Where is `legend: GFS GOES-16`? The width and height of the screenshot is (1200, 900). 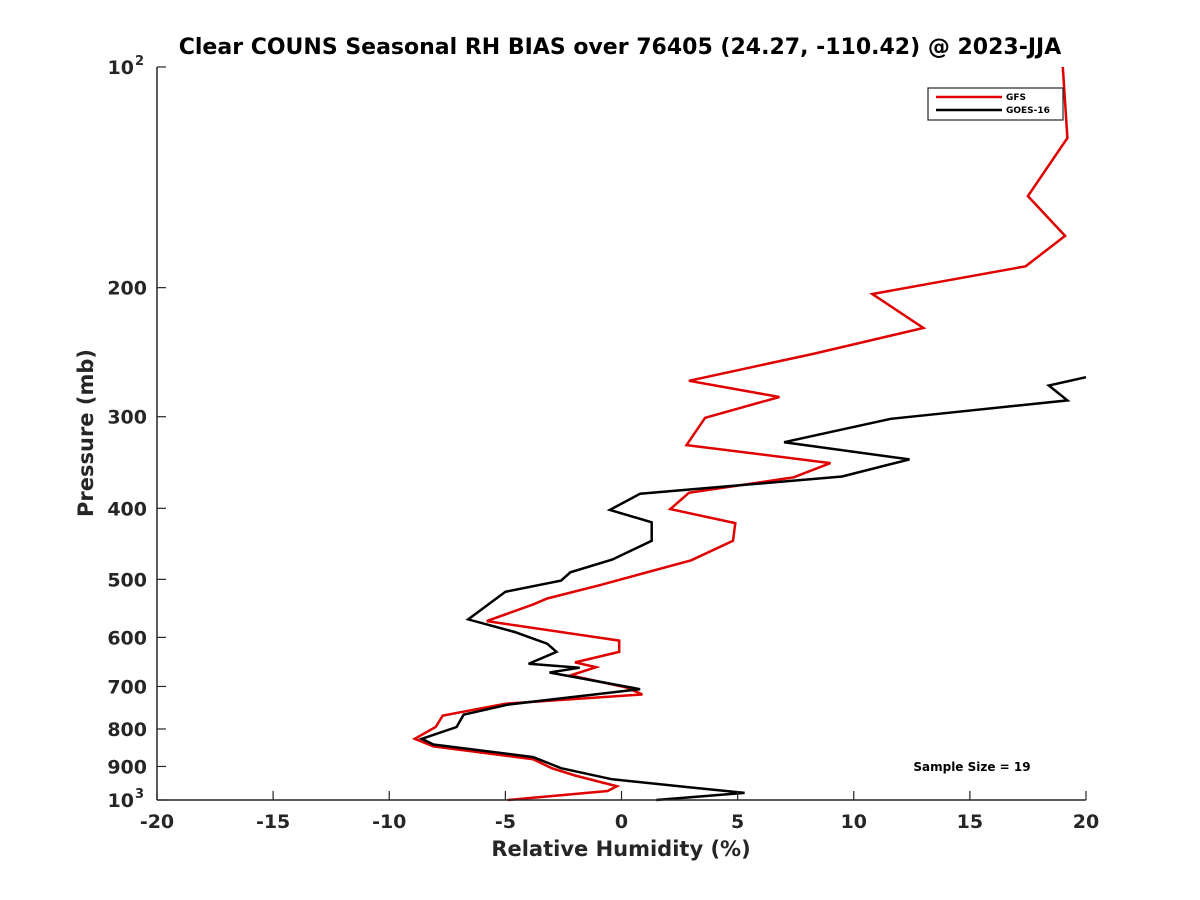
legend: GFS GOES-16 is located at coordinates (995, 104).